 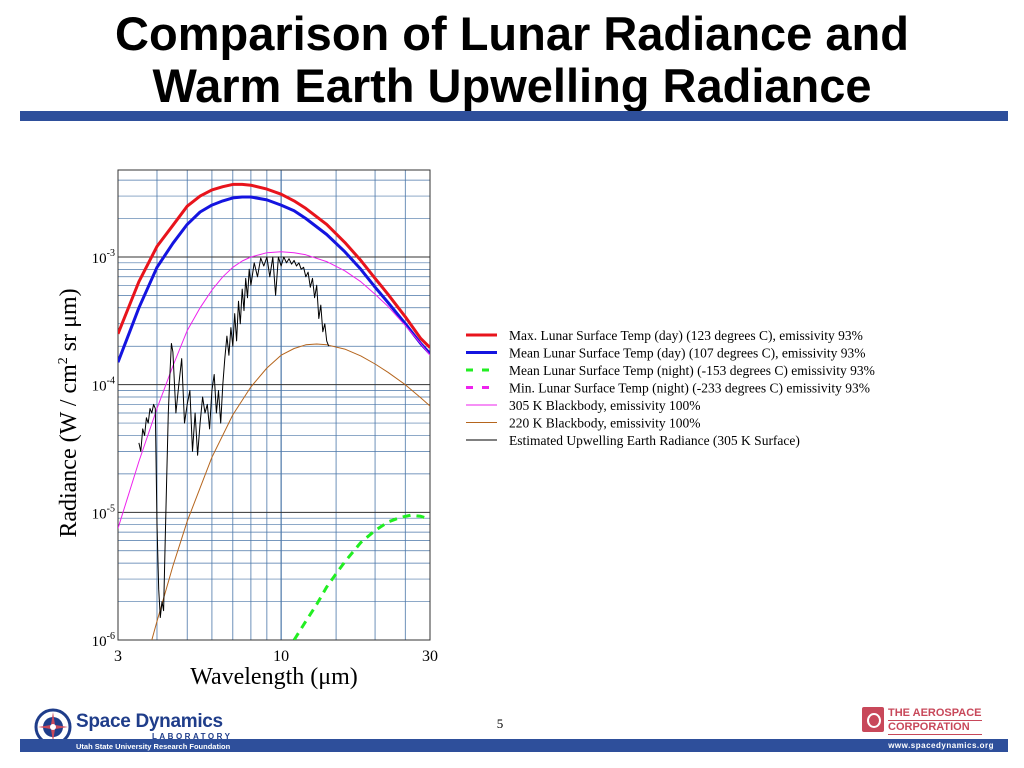 I want to click on y-tick-label: 10⁻³, so click(x=103, y=257).